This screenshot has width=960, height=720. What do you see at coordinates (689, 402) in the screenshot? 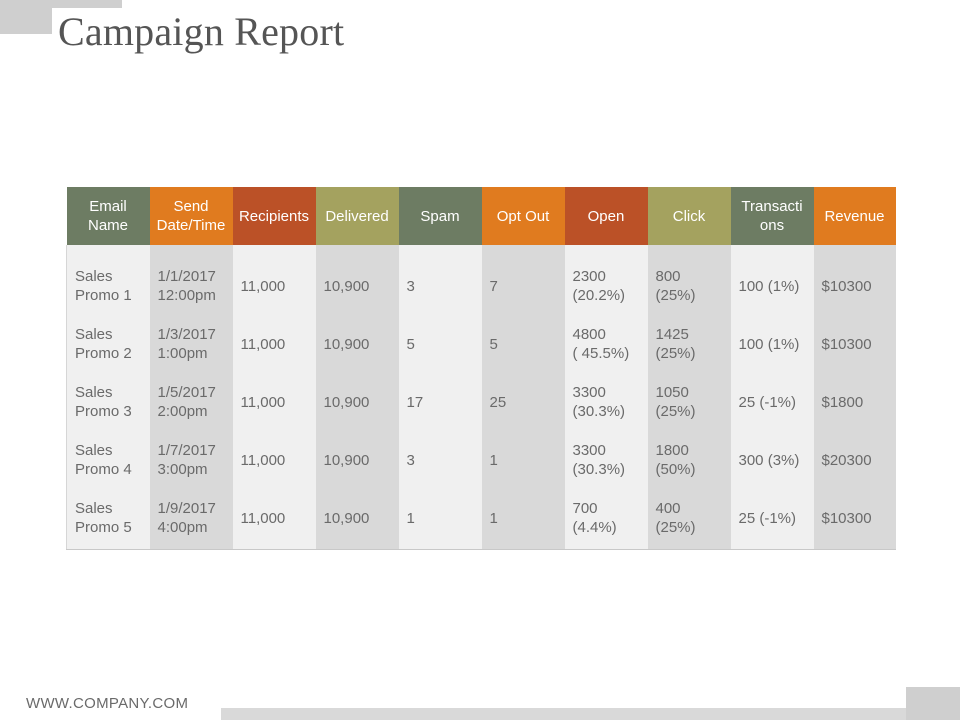
I see `cell-click: 1050 (25%)` at bounding box center [689, 402].